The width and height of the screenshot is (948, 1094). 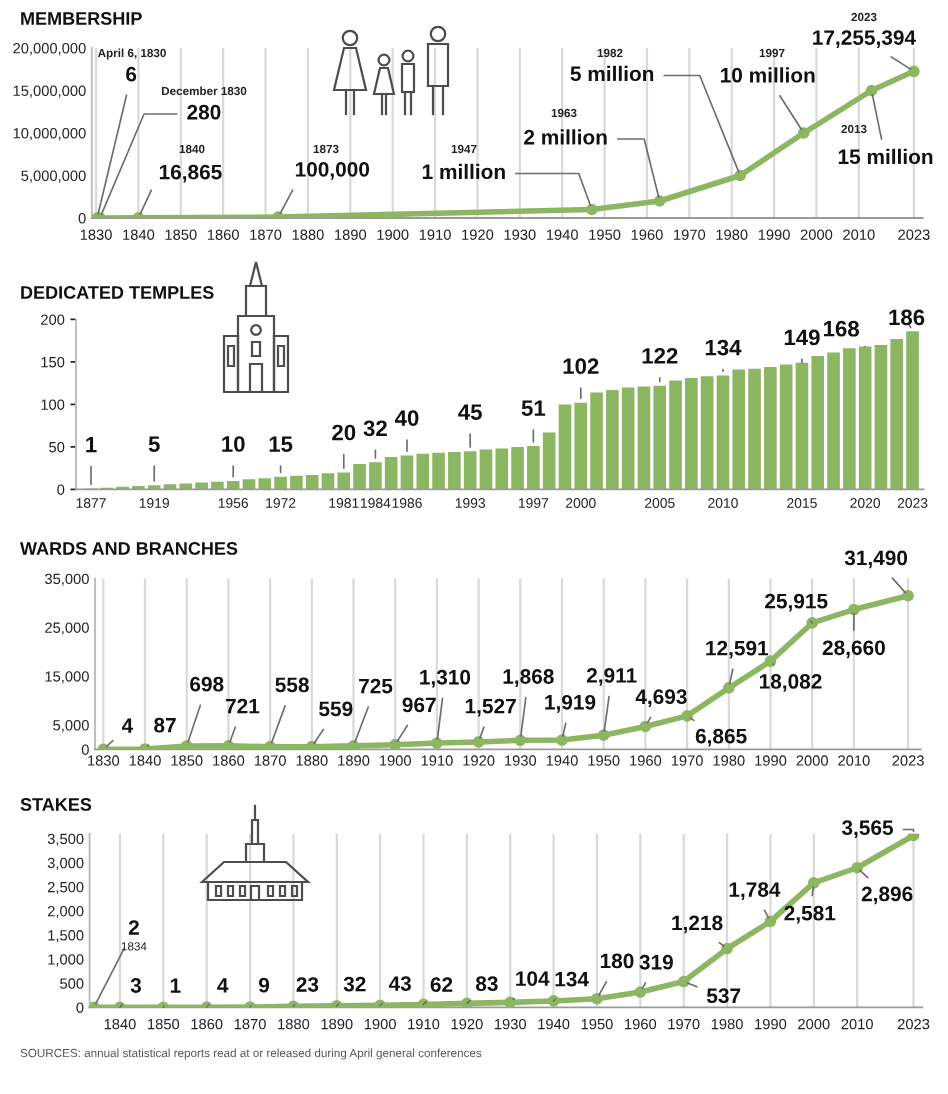 I want to click on data-label: 9, so click(x=264, y=985).